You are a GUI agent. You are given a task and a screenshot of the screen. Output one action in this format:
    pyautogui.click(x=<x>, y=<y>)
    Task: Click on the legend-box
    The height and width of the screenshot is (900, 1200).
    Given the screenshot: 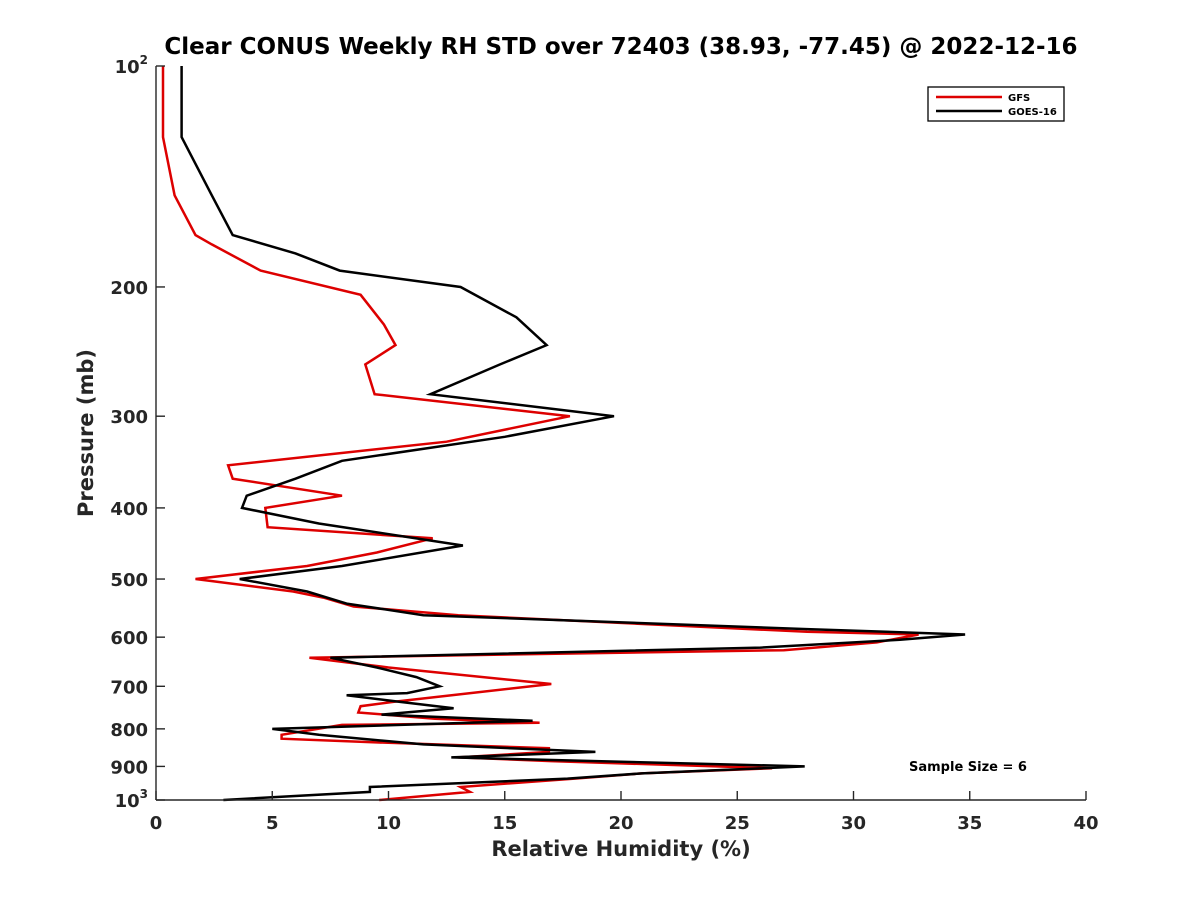 What is the action you would take?
    pyautogui.click(x=996, y=104)
    